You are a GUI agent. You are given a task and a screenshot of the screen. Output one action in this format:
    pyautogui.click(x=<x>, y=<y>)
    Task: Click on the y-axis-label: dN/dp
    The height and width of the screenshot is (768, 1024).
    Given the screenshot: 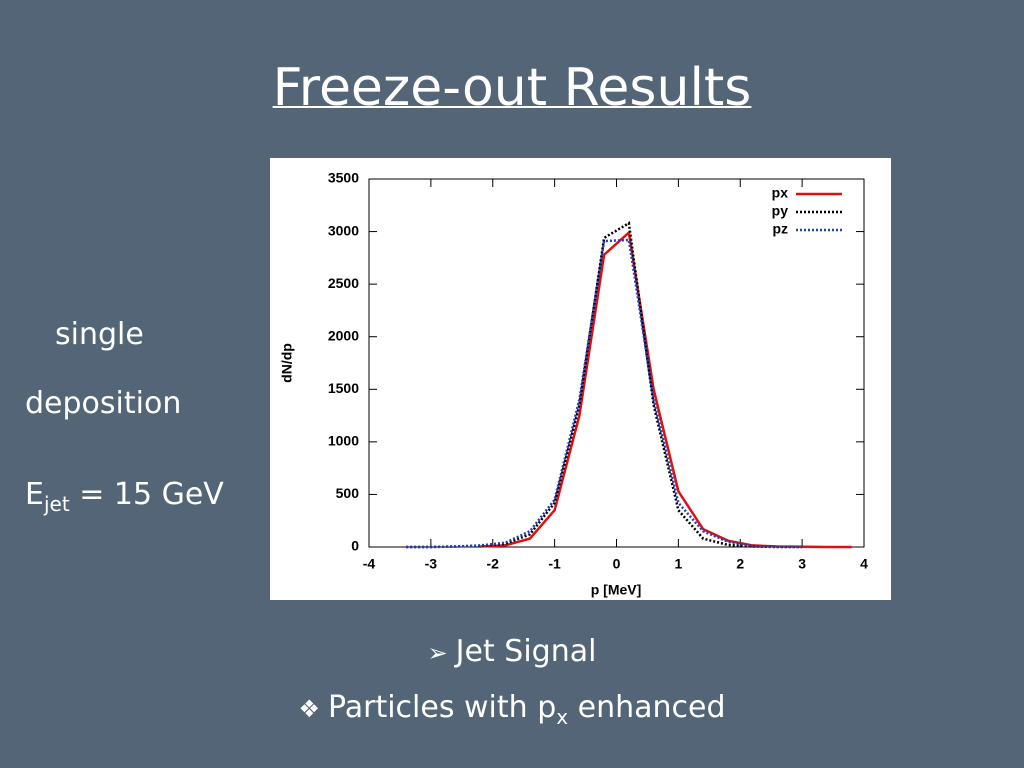 What is the action you would take?
    pyautogui.click(x=287, y=363)
    